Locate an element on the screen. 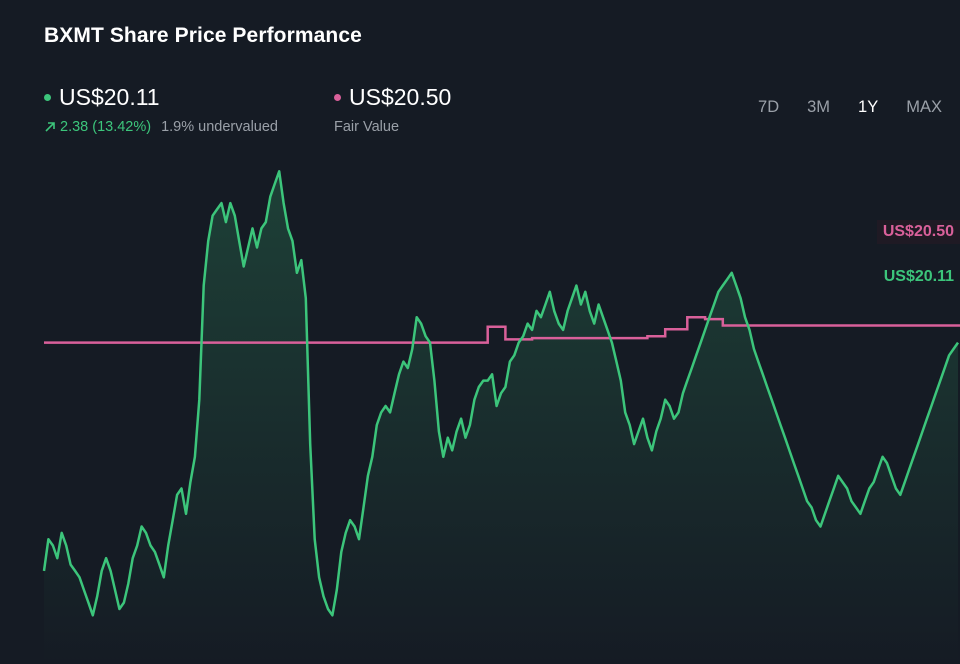  tab-7d: 7D is located at coordinates (769, 107).